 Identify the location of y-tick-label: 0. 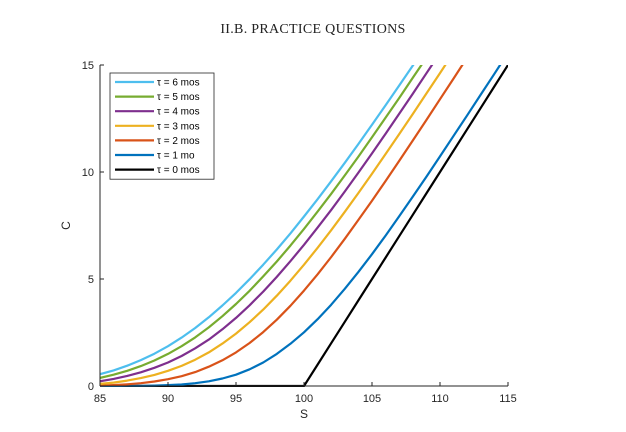
(91, 387).